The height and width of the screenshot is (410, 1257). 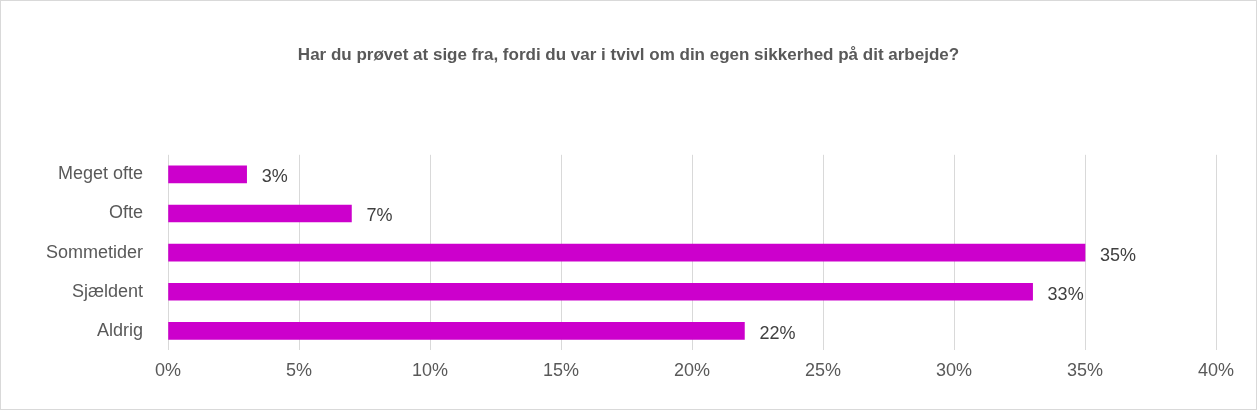 I want to click on data-label: 33%, so click(x=1065, y=293).